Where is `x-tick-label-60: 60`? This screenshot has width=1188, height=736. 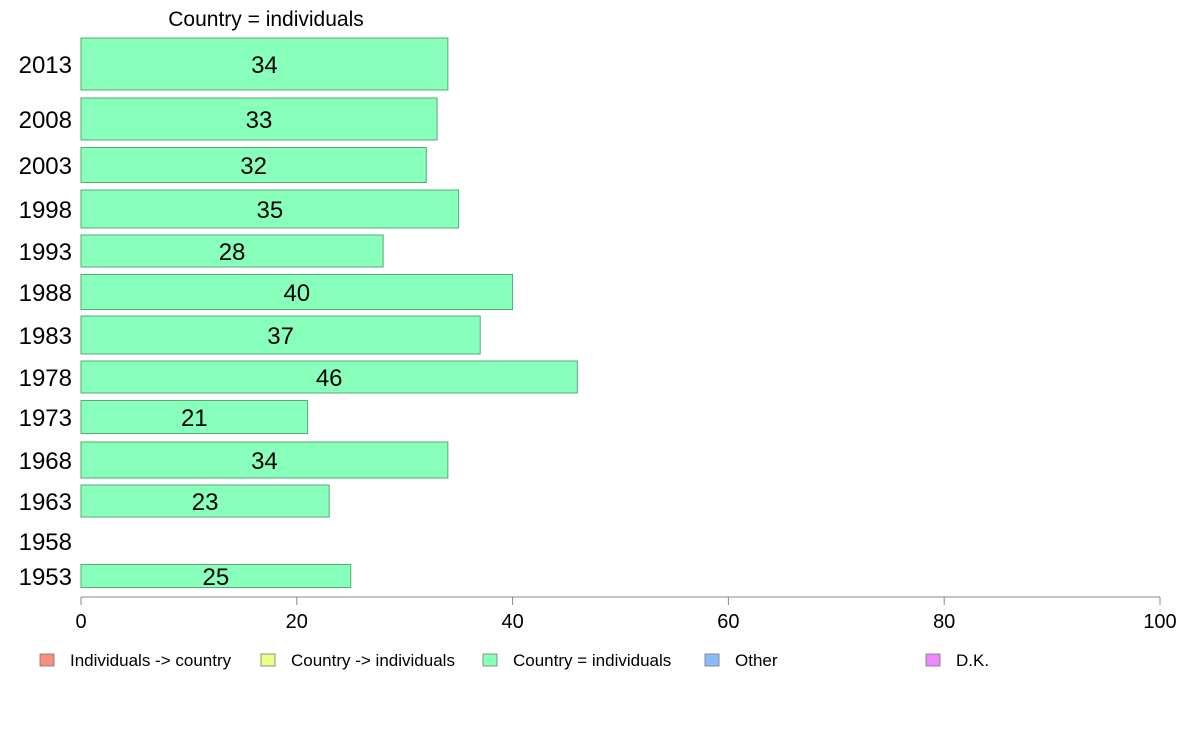
x-tick-label-60: 60 is located at coordinates (728, 622).